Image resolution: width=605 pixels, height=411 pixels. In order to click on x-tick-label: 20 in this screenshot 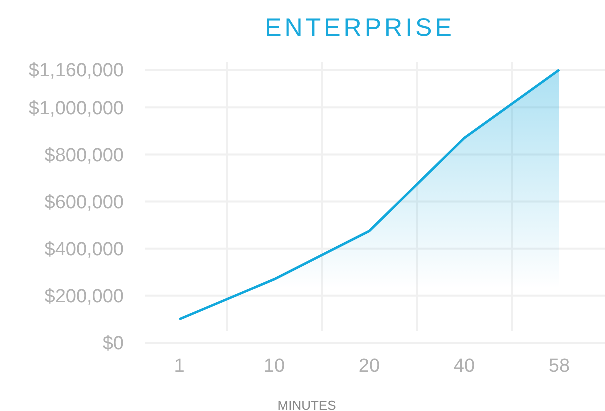, I will do `click(369, 366)`.